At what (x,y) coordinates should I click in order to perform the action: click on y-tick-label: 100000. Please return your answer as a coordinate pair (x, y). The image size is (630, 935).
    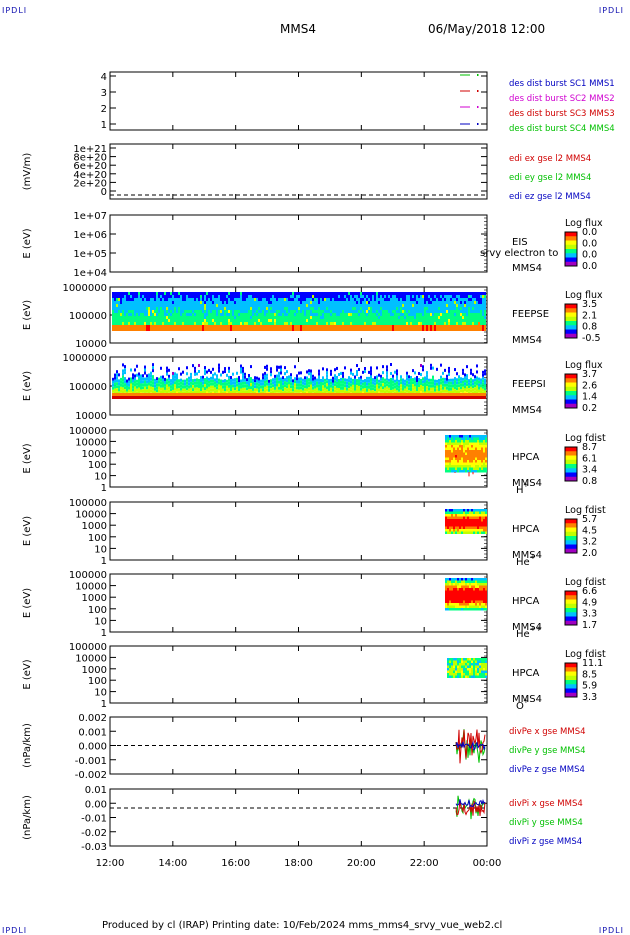
    Looking at the image, I should click on (88, 387).